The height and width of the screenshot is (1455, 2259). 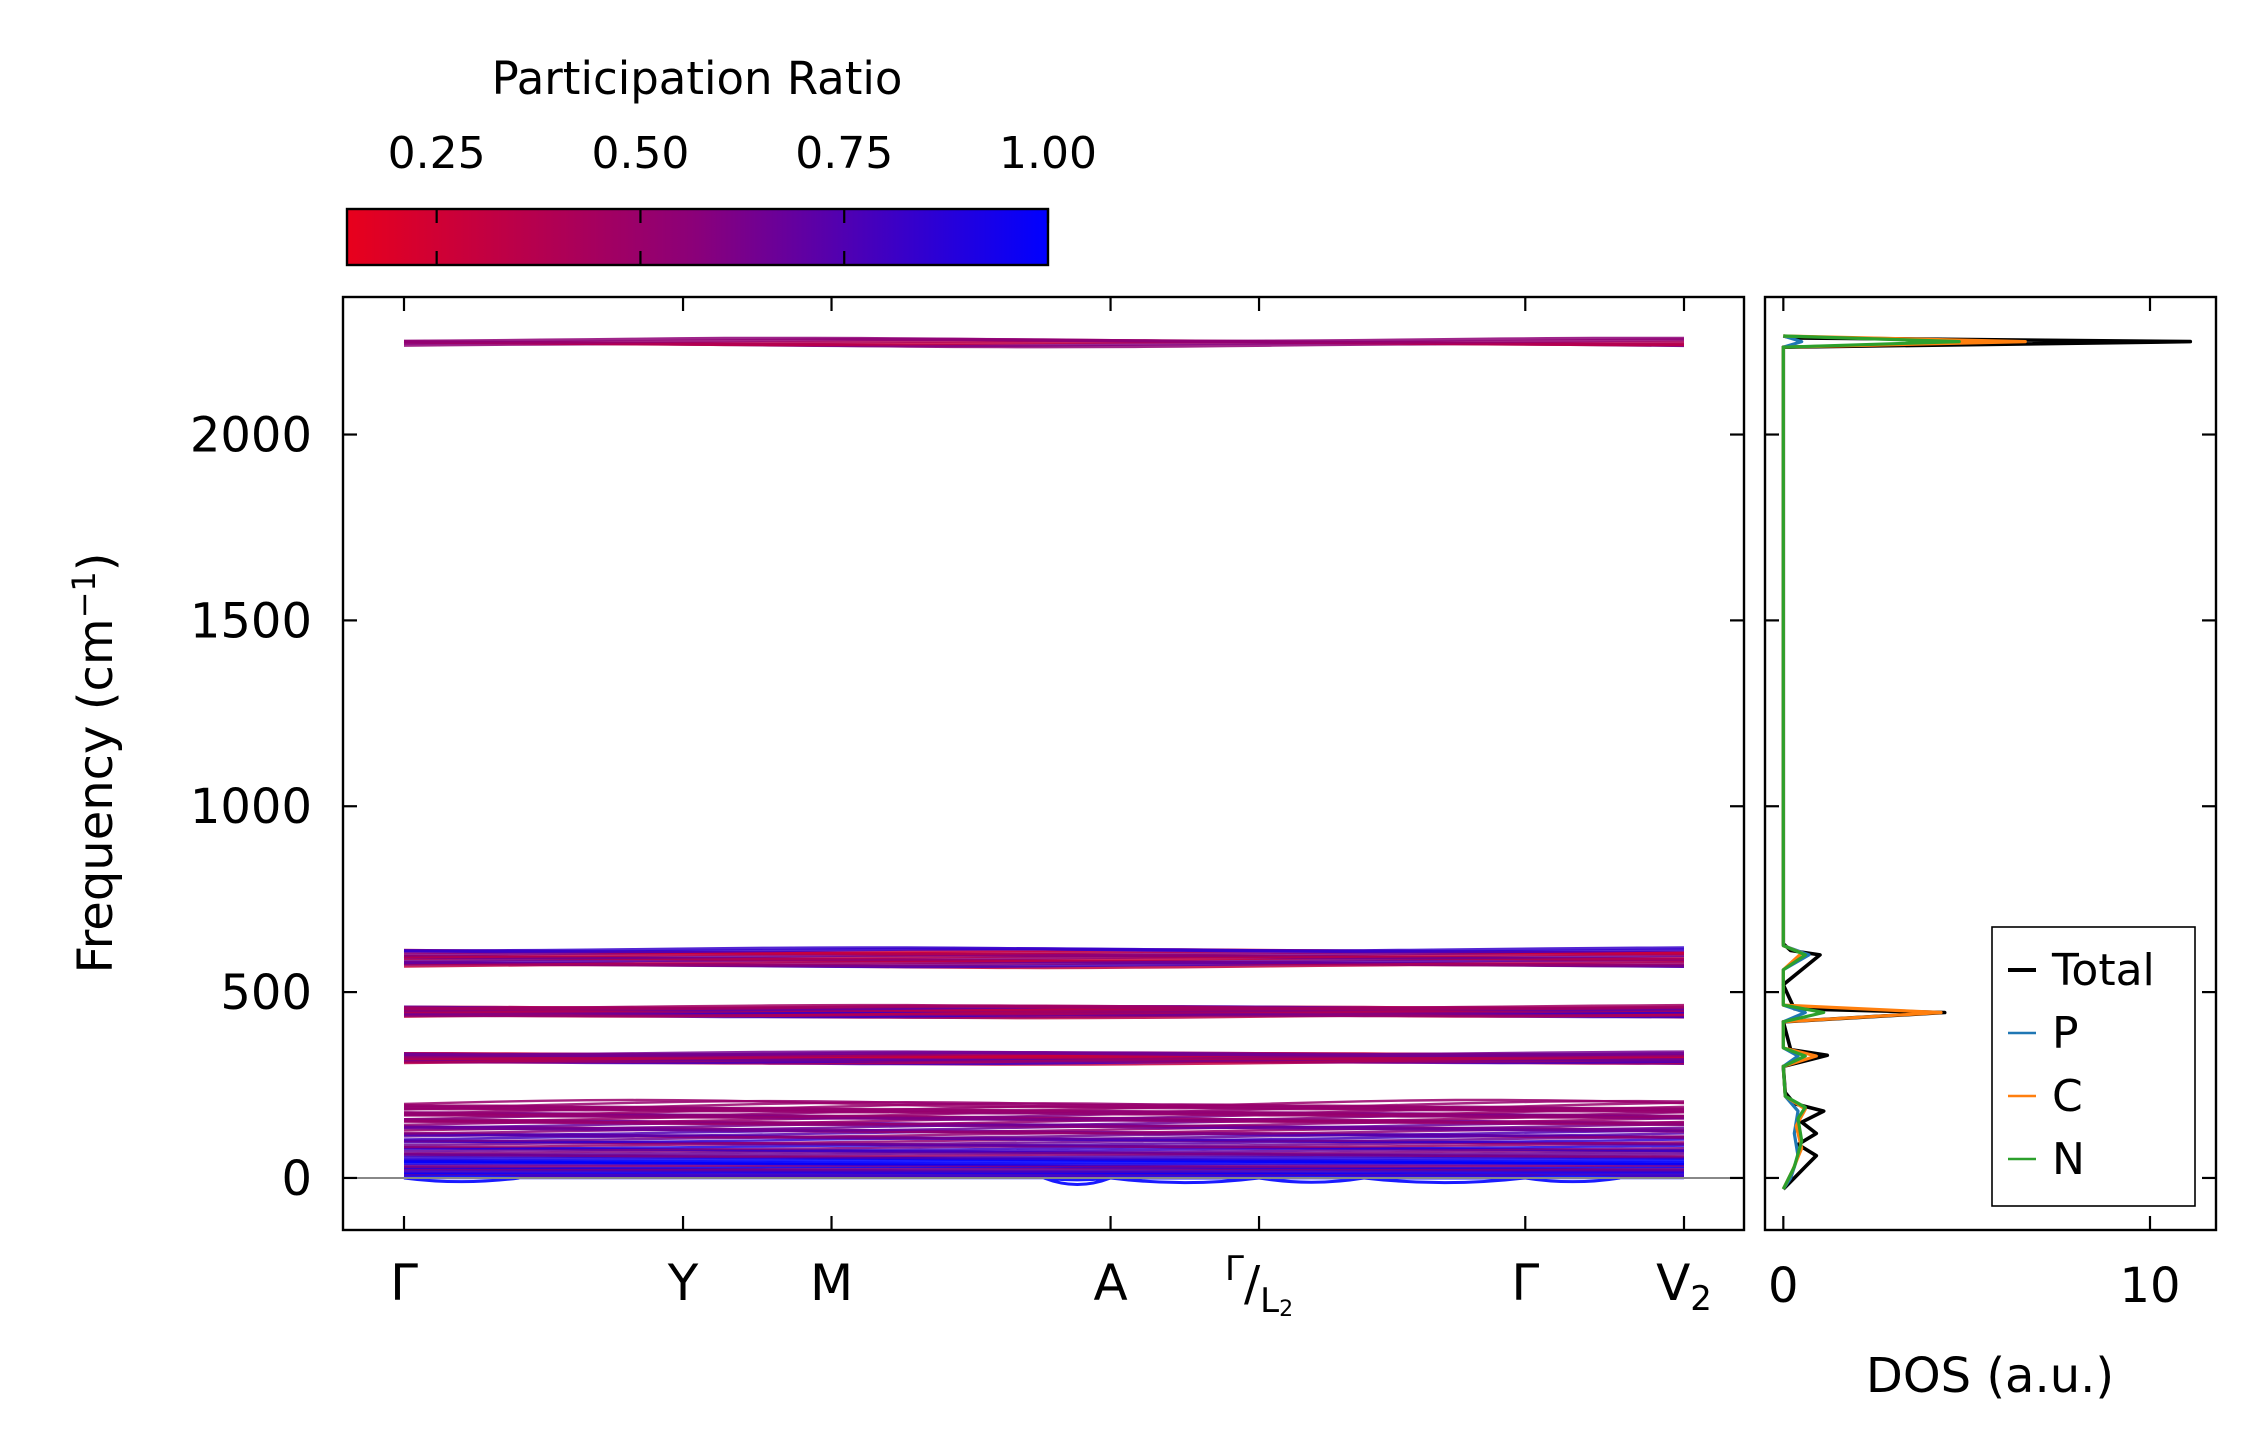 I want to click on kpoint-label: A, so click(x=1110, y=1283).